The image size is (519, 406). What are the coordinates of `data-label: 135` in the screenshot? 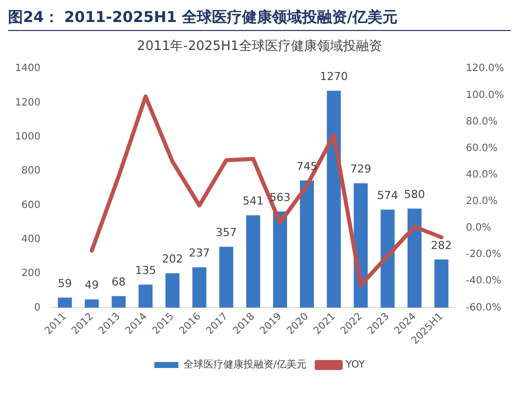 It's located at (145, 271).